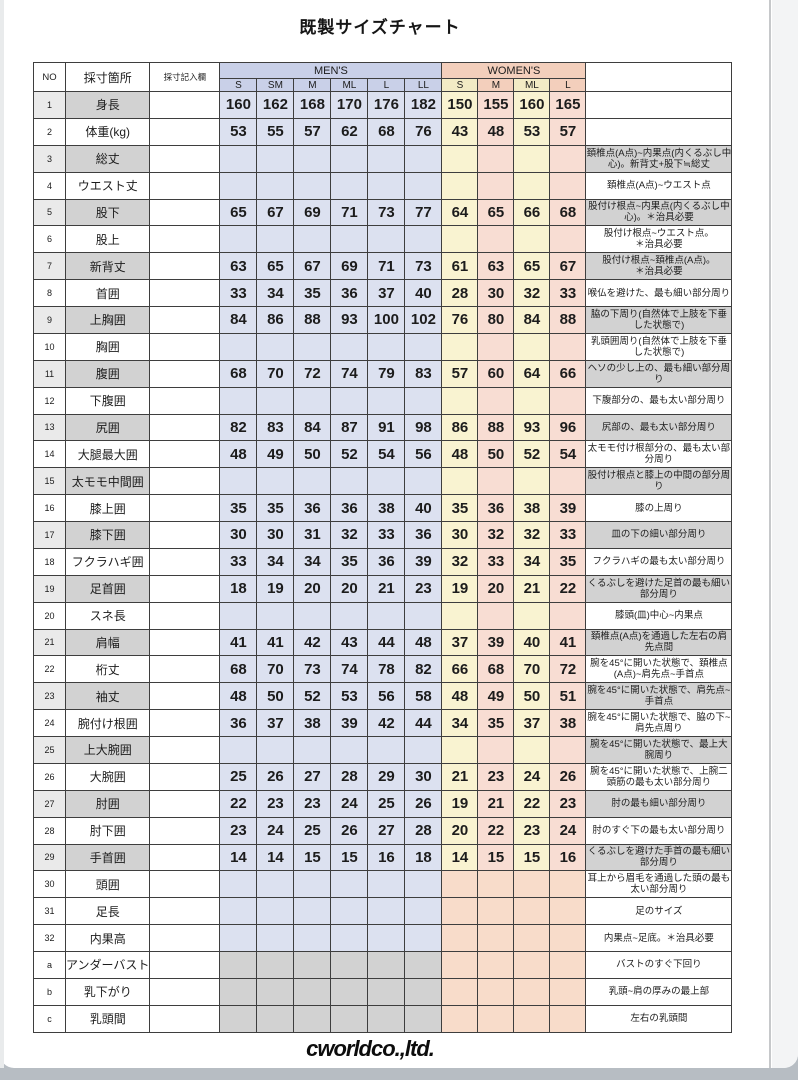  Describe the element at coordinates (496, 696) in the screenshot. I see `womens-value: 49` at that location.